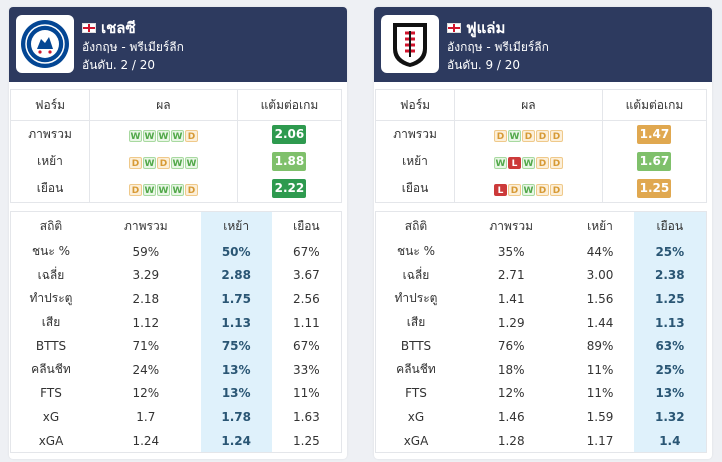 This screenshot has width=722, height=462. What do you see at coordinates (415, 161) in the screenshot?
I see `form-row-label: เหย้า` at bounding box center [415, 161].